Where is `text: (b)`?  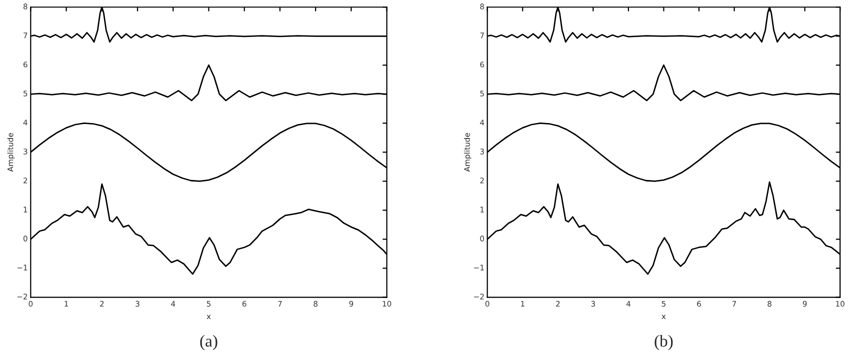
text: (b) is located at coordinates (663, 342).